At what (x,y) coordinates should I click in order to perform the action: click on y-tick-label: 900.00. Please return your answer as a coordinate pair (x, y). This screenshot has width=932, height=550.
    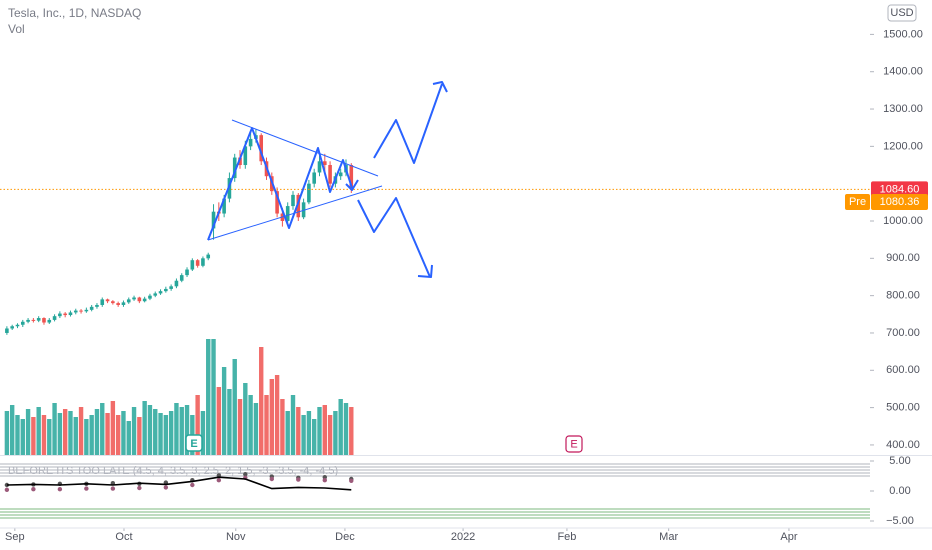
    Looking at the image, I should click on (903, 258).